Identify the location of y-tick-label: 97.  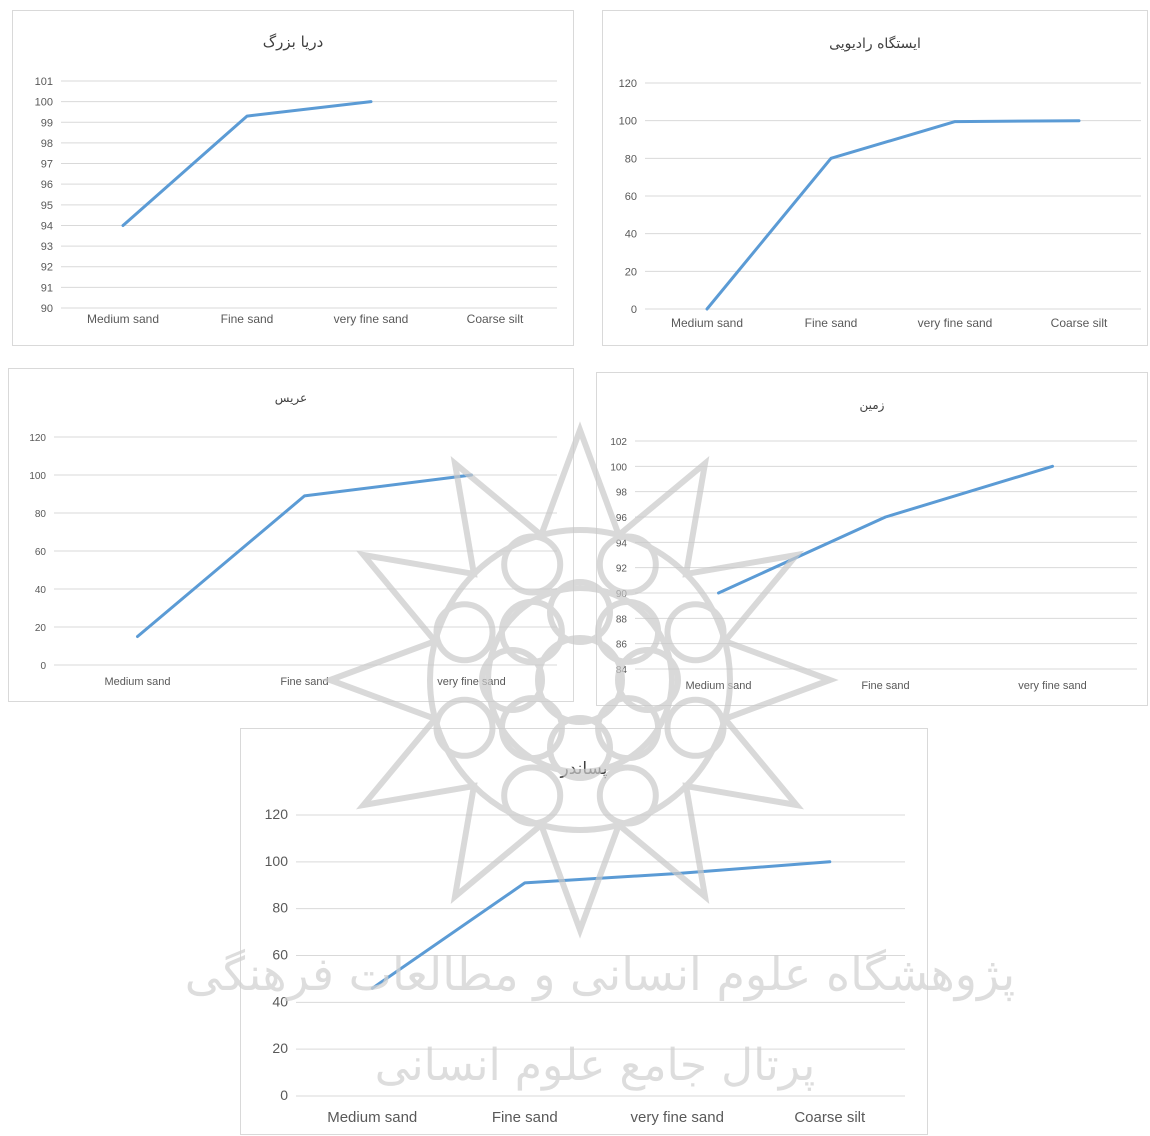
(47, 165).